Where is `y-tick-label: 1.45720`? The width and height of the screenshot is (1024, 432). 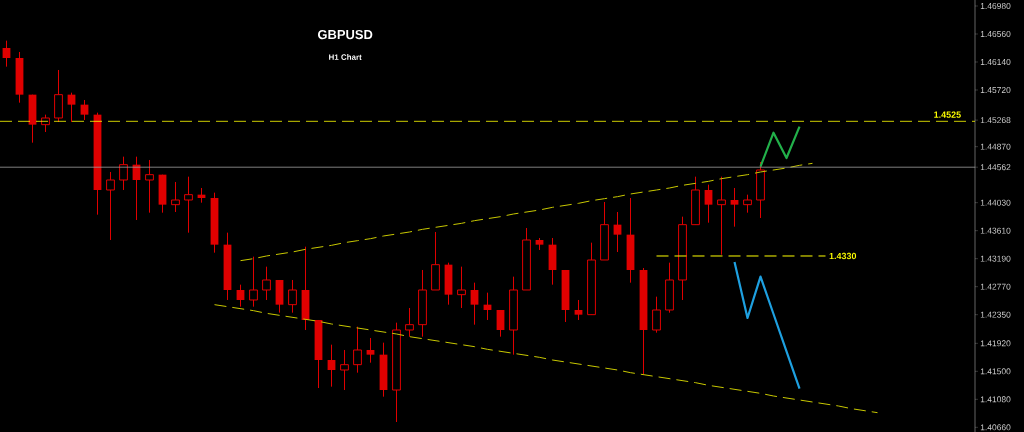 y-tick-label: 1.45720 is located at coordinates (995, 90).